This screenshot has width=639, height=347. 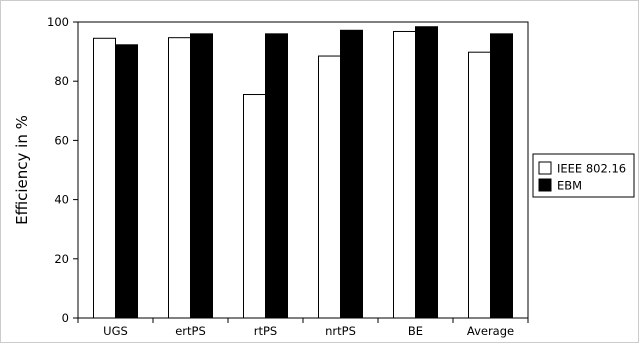 I want to click on legend: IEEE 802.16 EBM, so click(x=583, y=175).